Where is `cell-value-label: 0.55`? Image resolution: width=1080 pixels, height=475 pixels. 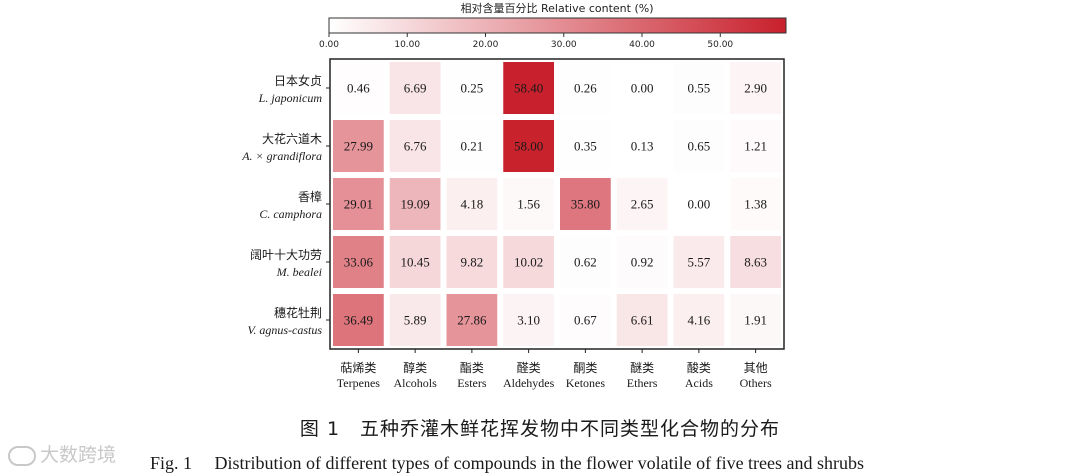
cell-value-label: 0.55 is located at coordinates (699, 88).